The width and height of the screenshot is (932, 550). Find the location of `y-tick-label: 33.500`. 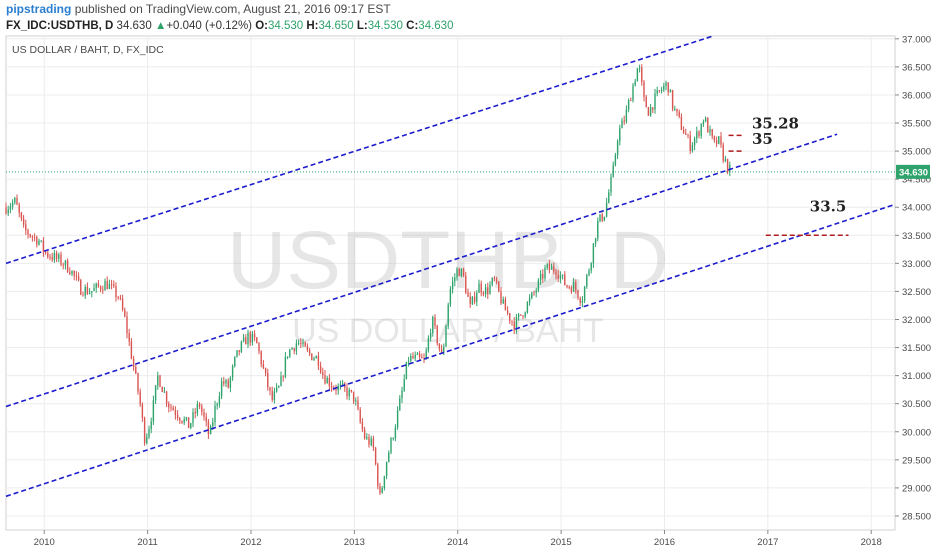

y-tick-label: 33.500 is located at coordinates (916, 236).